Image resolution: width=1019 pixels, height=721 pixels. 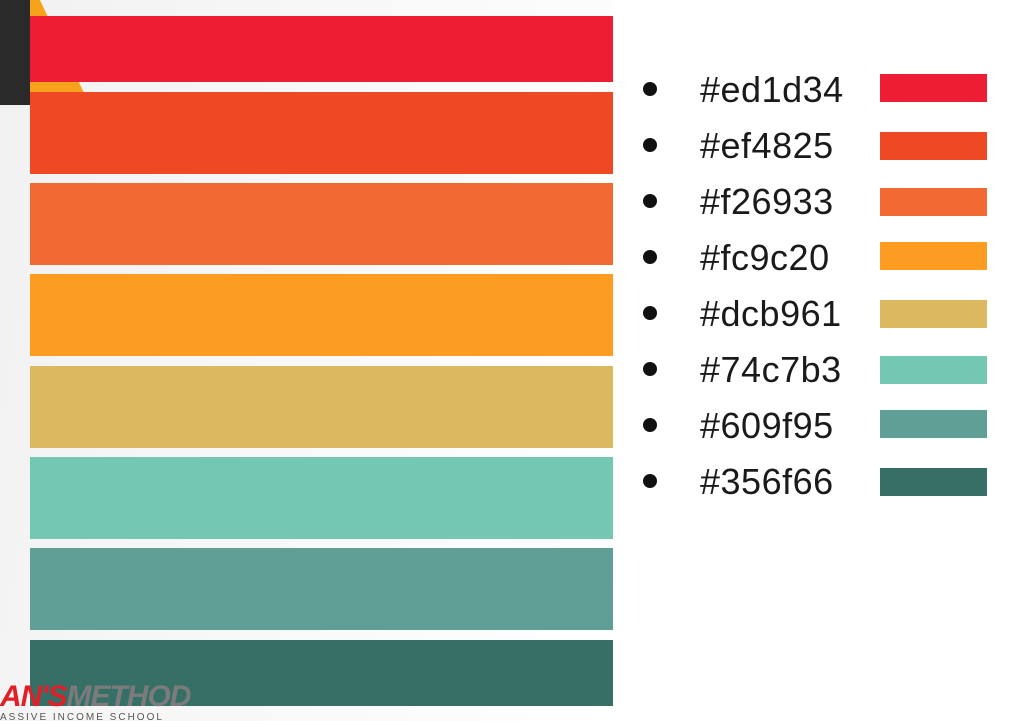 I want to click on legend-item: #dcb961, so click(x=815, y=314).